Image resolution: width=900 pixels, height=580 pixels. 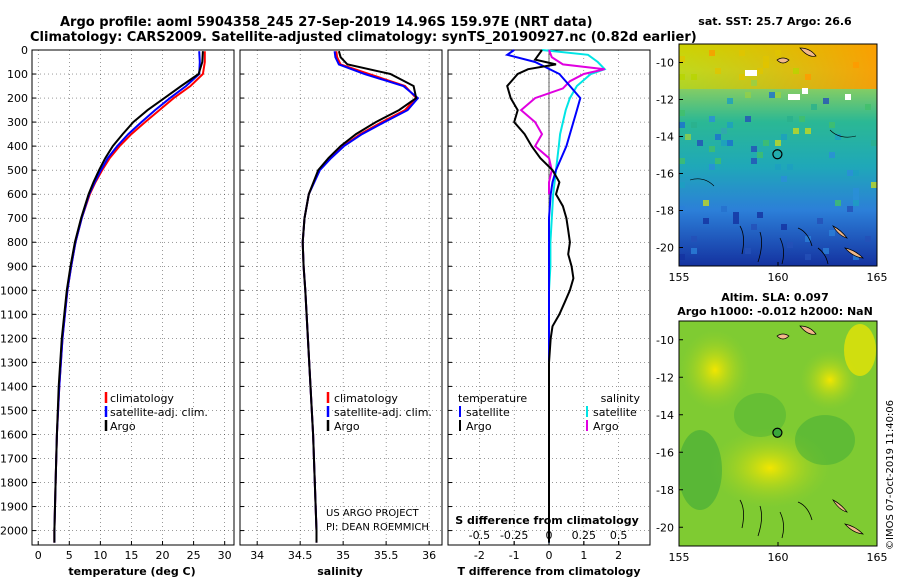 I want to click on sst-map, so click(x=778, y=155).